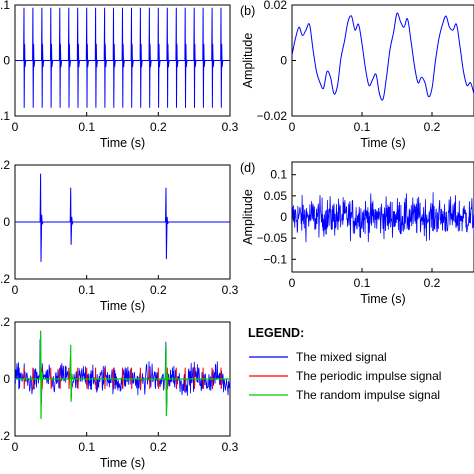  I want to click on y-tick-label: −0.1, so click(275, 259).